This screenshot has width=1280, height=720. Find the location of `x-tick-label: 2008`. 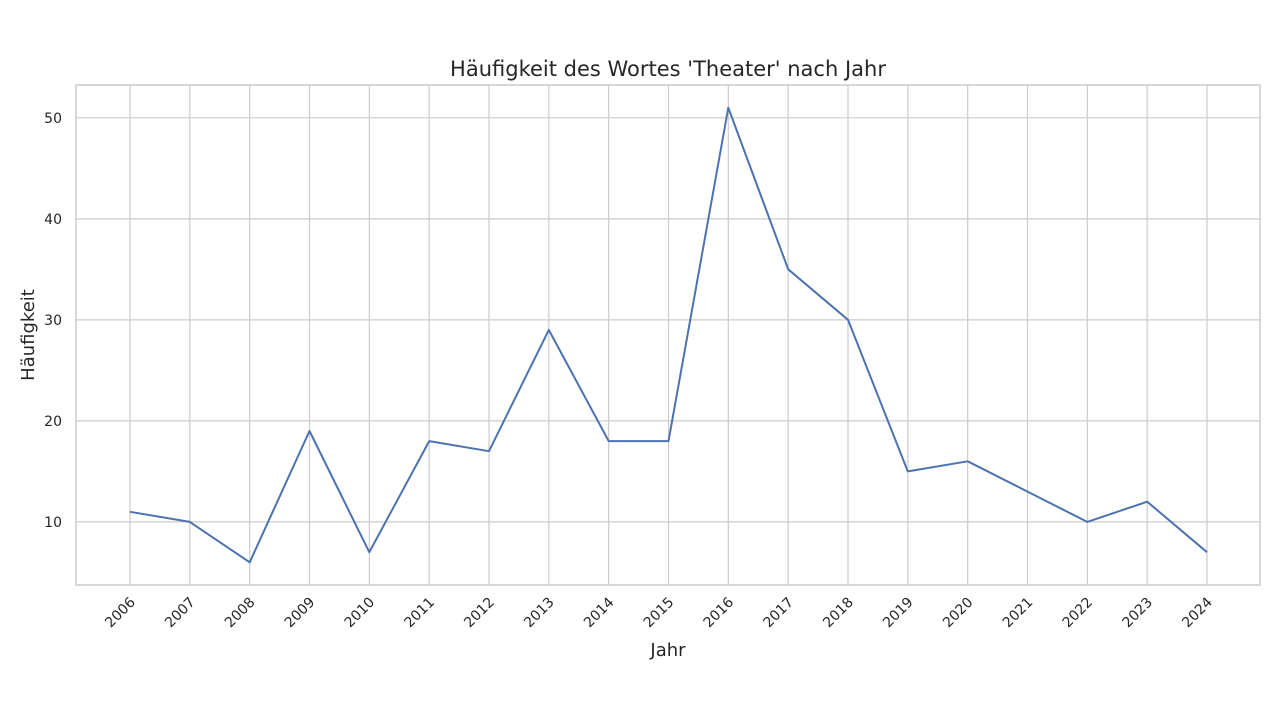

x-tick-label: 2008 is located at coordinates (240, 613).